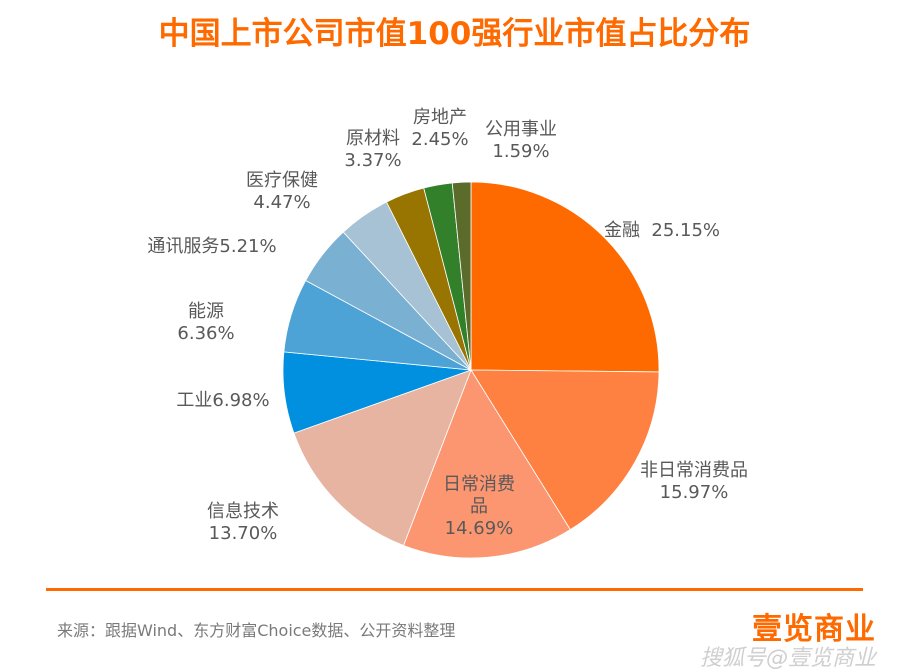 The width and height of the screenshot is (909, 672). Describe the element at coordinates (206, 322) in the screenshot. I see `slice-label: 能源 6.36%` at that location.